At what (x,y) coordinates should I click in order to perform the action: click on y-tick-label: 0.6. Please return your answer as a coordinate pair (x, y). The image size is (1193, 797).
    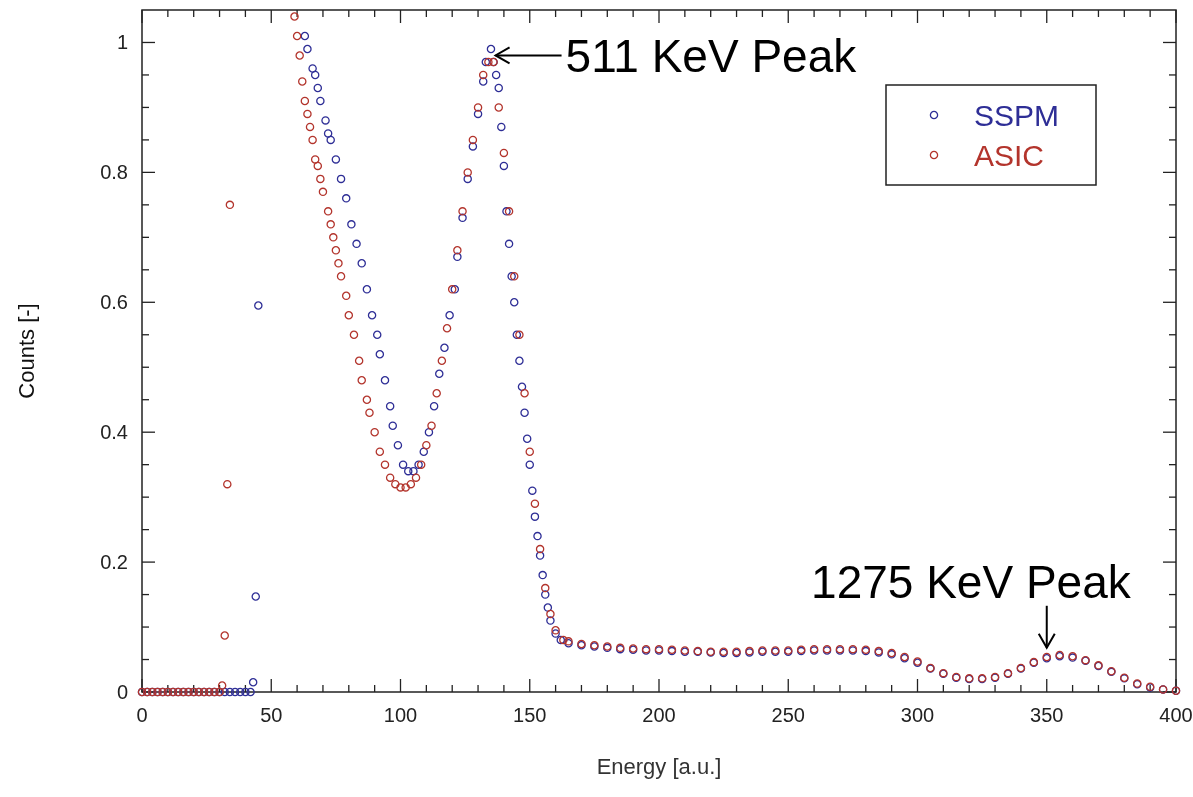
    Looking at the image, I should click on (114, 302).